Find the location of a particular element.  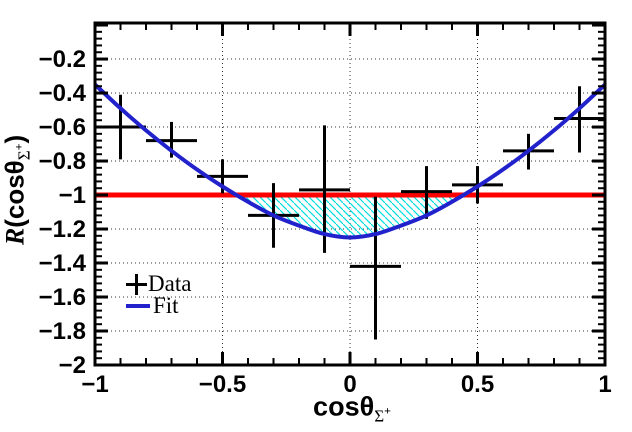

x-tick-label: −1 is located at coordinates (94, 384).